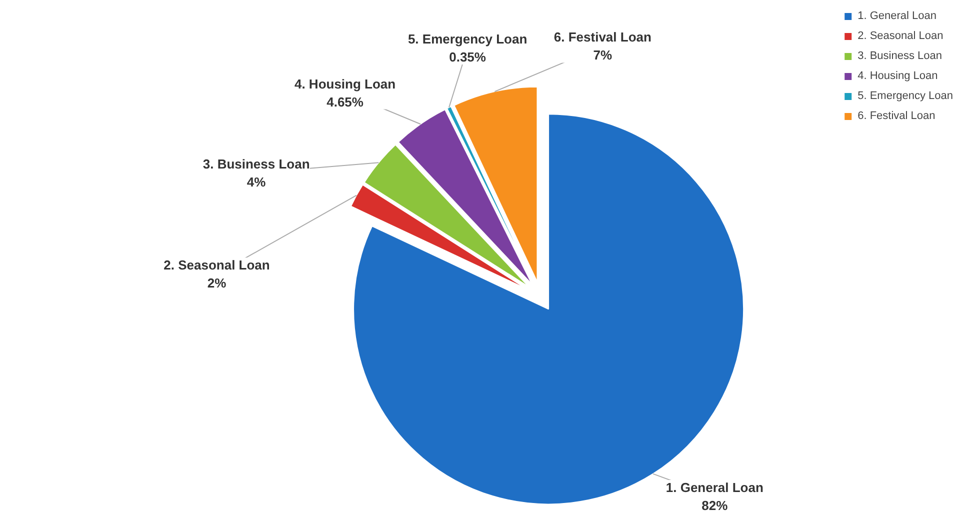  What do you see at coordinates (715, 505) in the screenshot?
I see `data-label: 82%` at bounding box center [715, 505].